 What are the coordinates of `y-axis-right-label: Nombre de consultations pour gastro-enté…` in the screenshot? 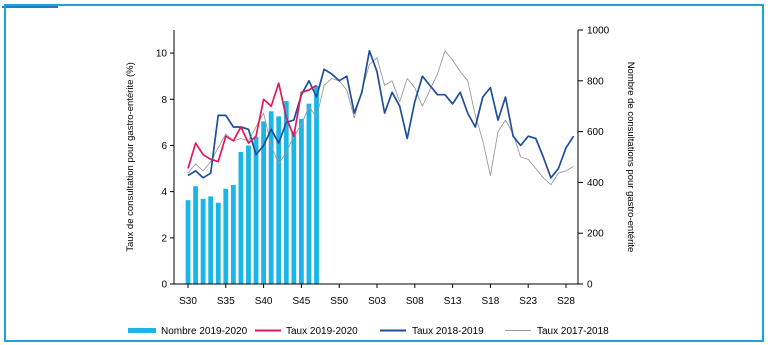 It's located at (630, 157).